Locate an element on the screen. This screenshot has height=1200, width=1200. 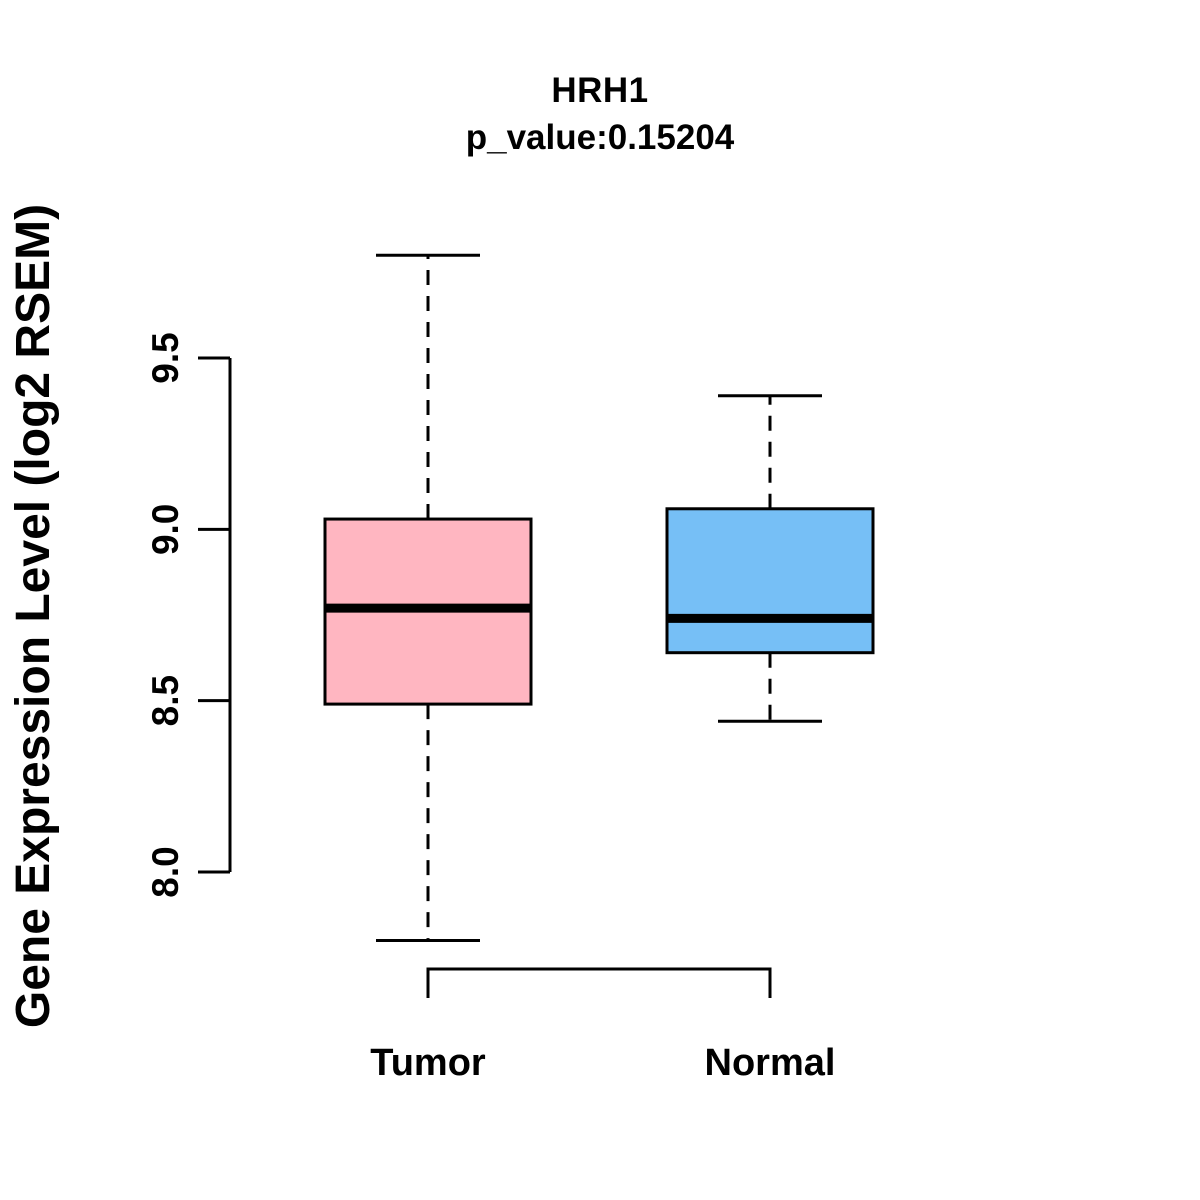
comparison-bracket is located at coordinates (599, 982).